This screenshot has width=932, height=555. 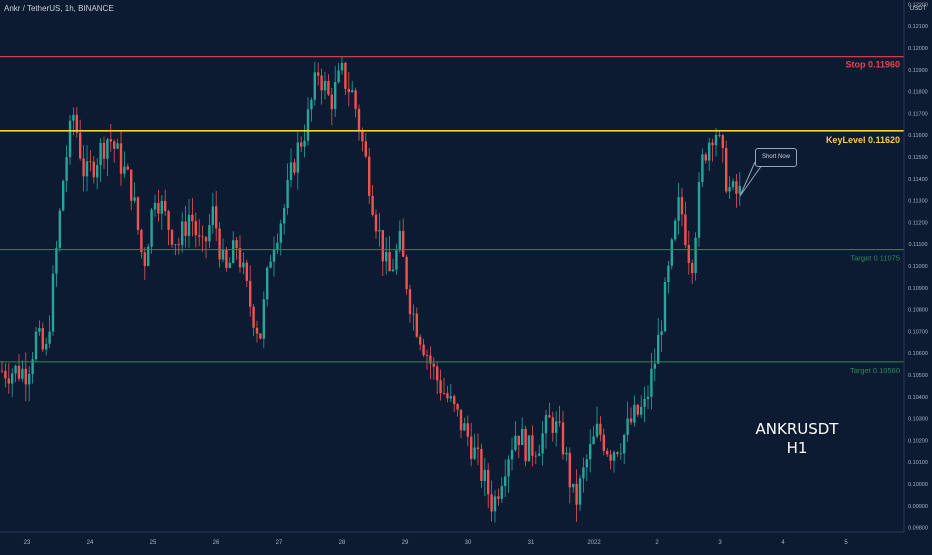 What do you see at coordinates (405, 543) in the screenshot?
I see `time-tick-label: 29` at bounding box center [405, 543].